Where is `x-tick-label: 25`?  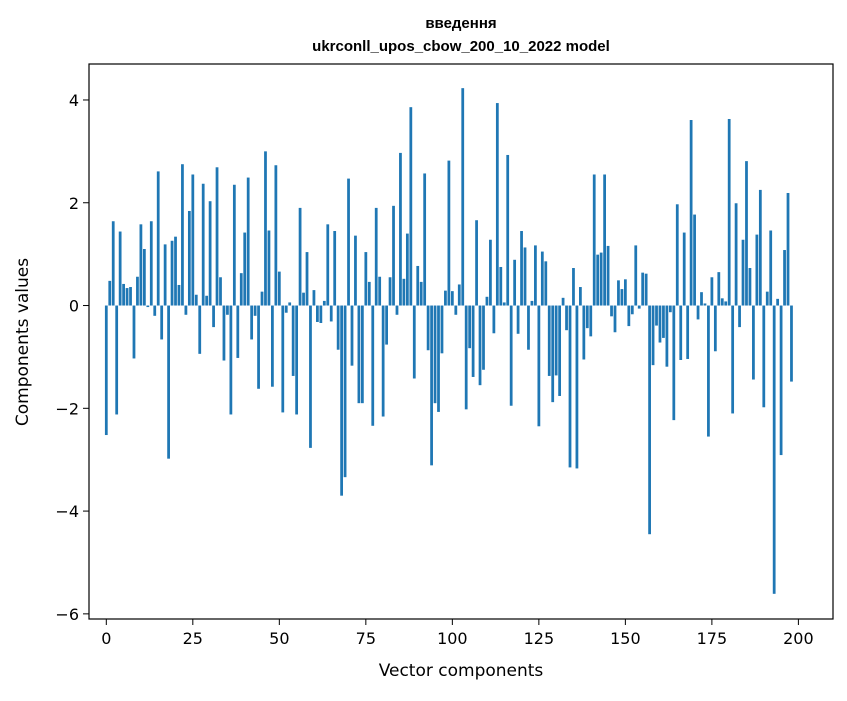
x-tick-label: 25 is located at coordinates (193, 638).